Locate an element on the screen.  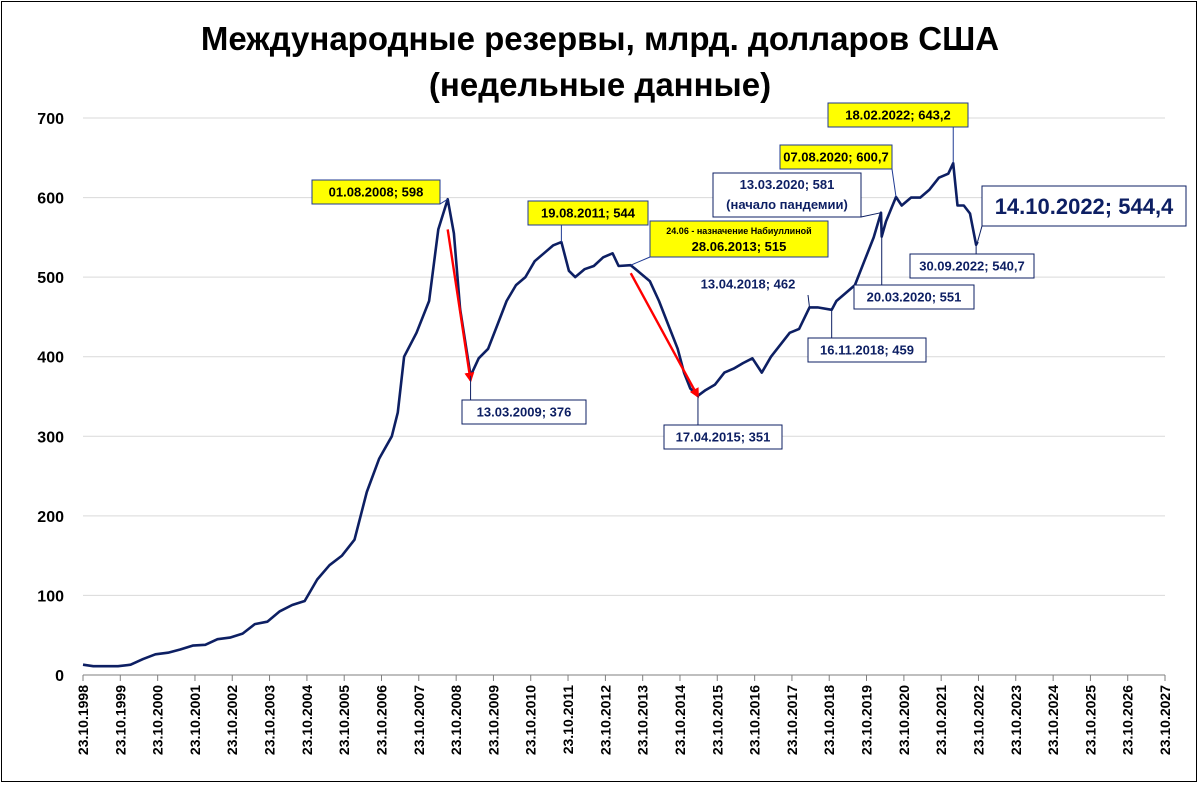
x-tick-label: 23.10.1998 is located at coordinates (83, 720).